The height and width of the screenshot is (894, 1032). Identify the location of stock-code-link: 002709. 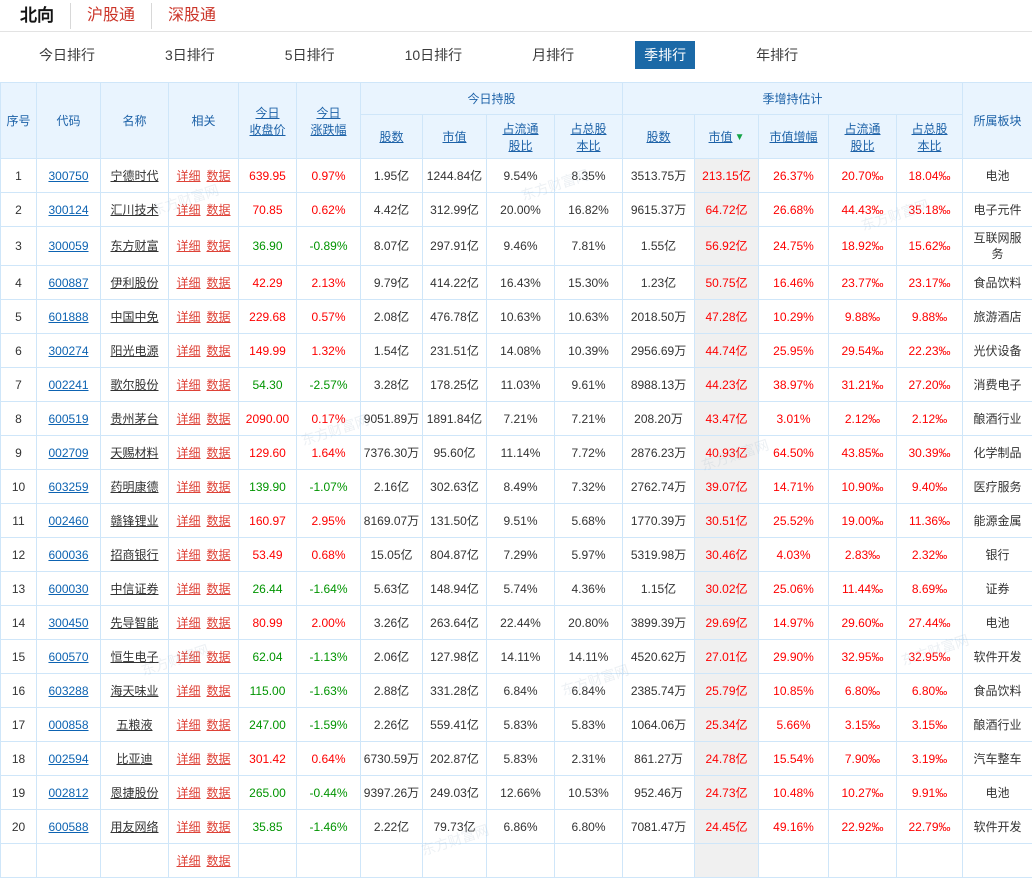
(68, 452).